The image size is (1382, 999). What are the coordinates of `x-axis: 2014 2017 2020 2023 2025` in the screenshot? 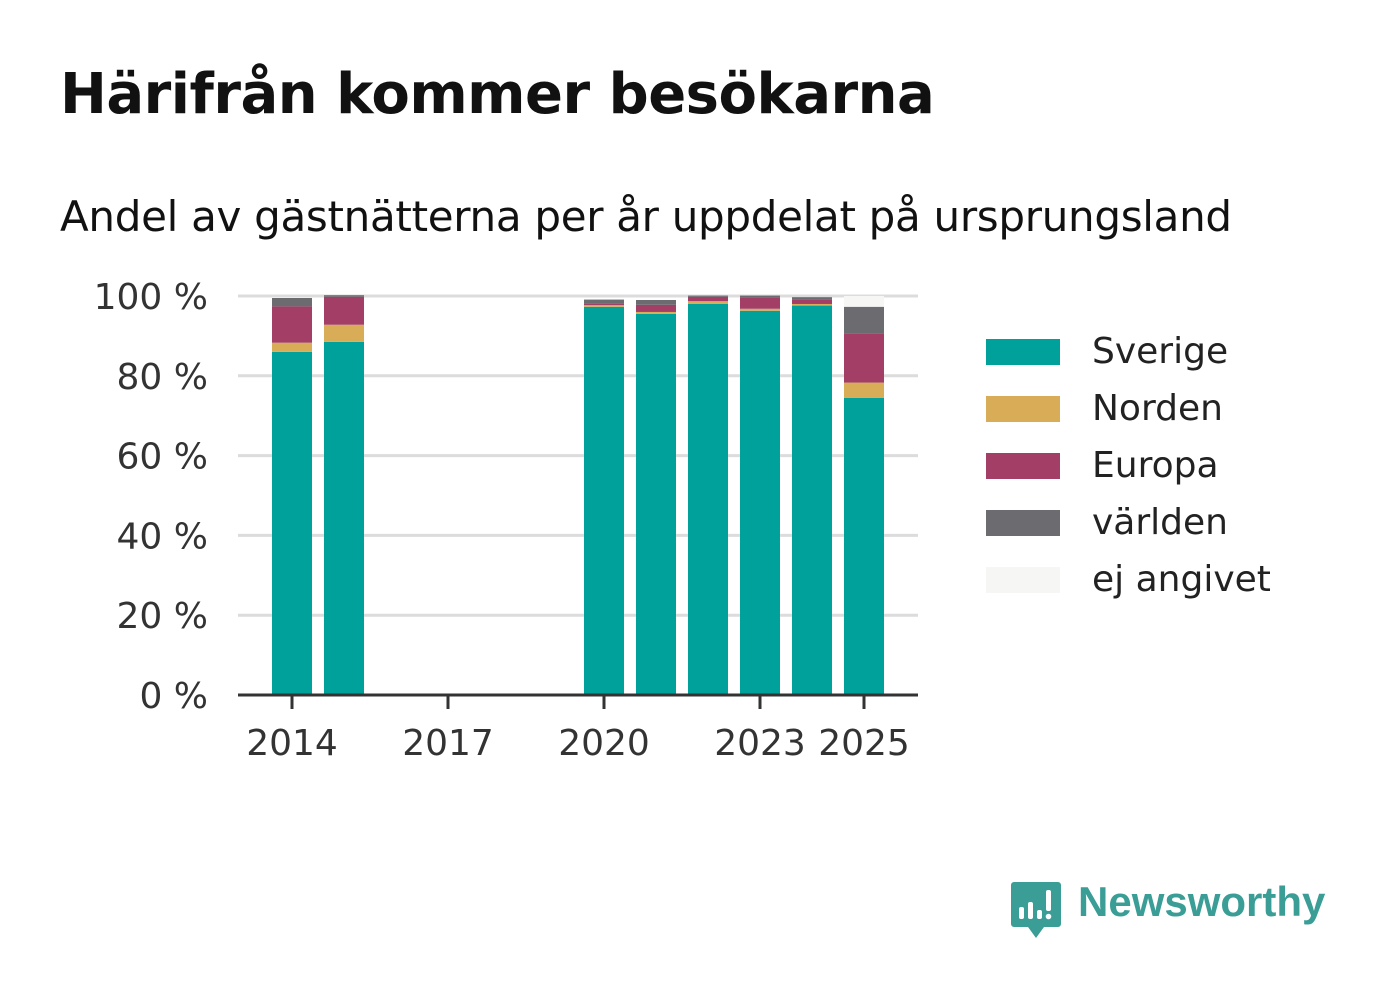 It's located at (578, 728).